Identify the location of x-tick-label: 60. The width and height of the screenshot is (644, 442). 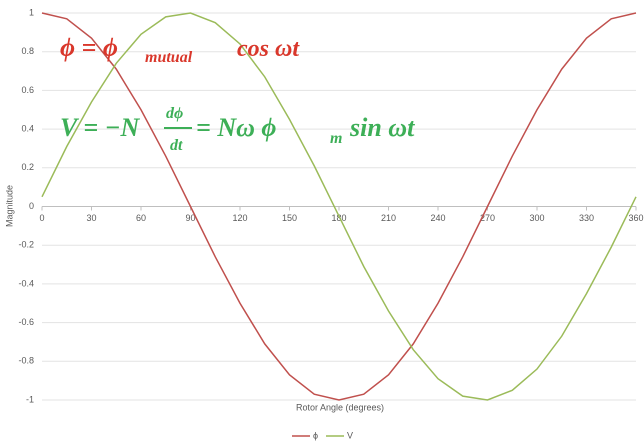
(141, 218).